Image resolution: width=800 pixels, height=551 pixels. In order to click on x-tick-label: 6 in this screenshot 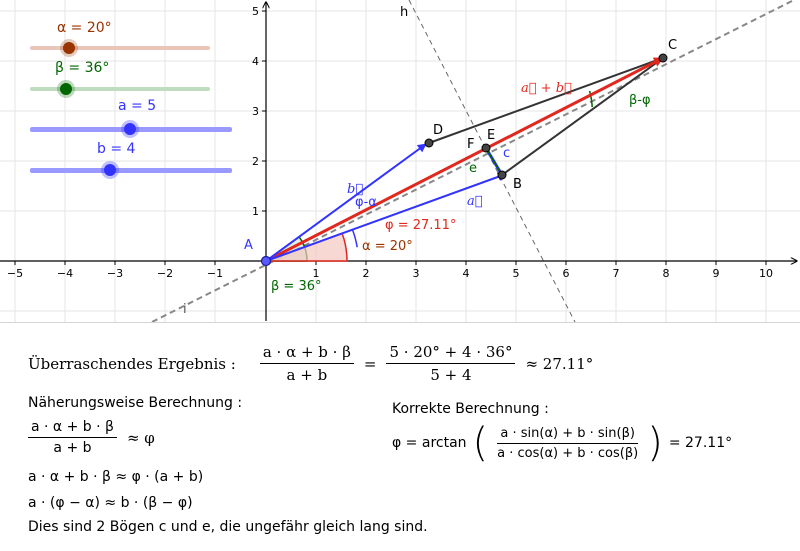, I will do `click(566, 273)`.